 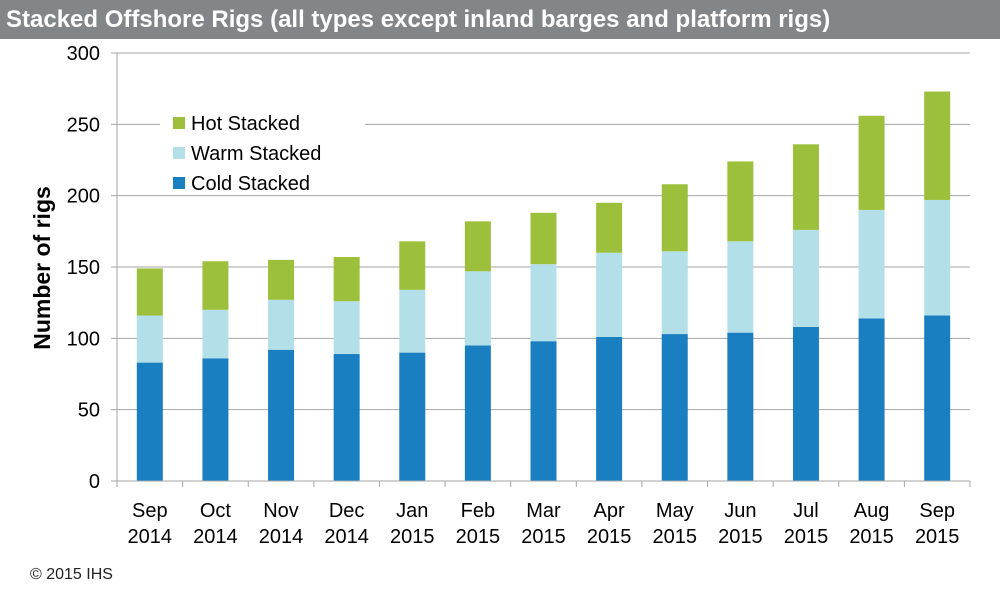 I want to click on legend-swatch-cold, so click(x=179, y=183).